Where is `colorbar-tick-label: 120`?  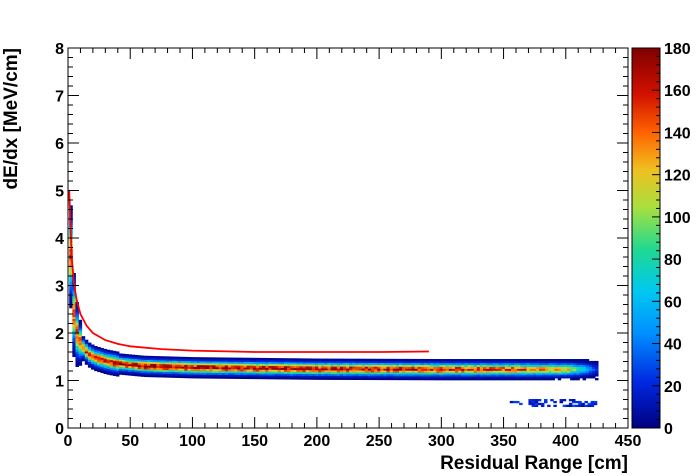 colorbar-tick-label: 120 is located at coordinates (677, 176).